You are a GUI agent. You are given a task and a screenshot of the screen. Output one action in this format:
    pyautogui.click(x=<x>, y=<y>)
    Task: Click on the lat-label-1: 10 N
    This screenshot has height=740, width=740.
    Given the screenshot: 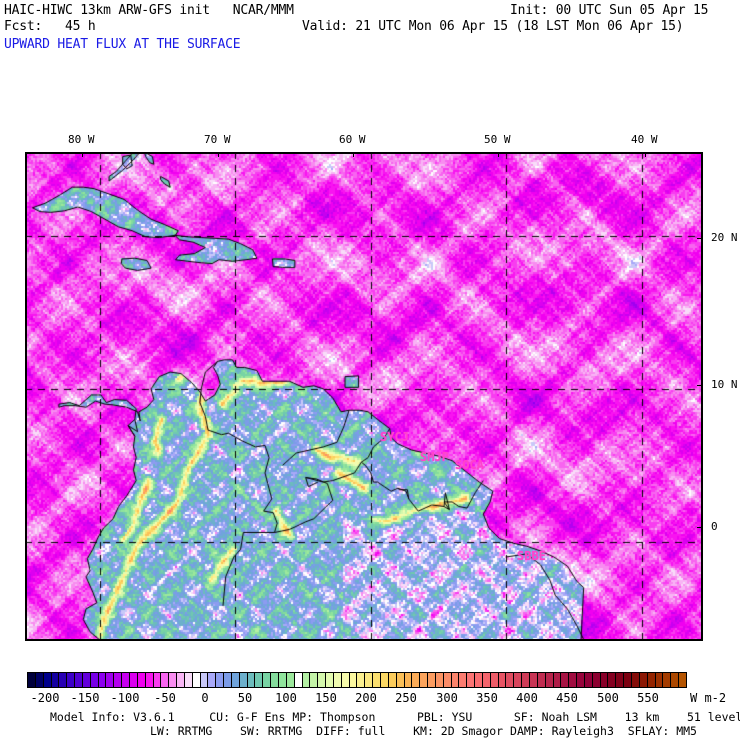 What is the action you would take?
    pyautogui.click(x=724, y=384)
    